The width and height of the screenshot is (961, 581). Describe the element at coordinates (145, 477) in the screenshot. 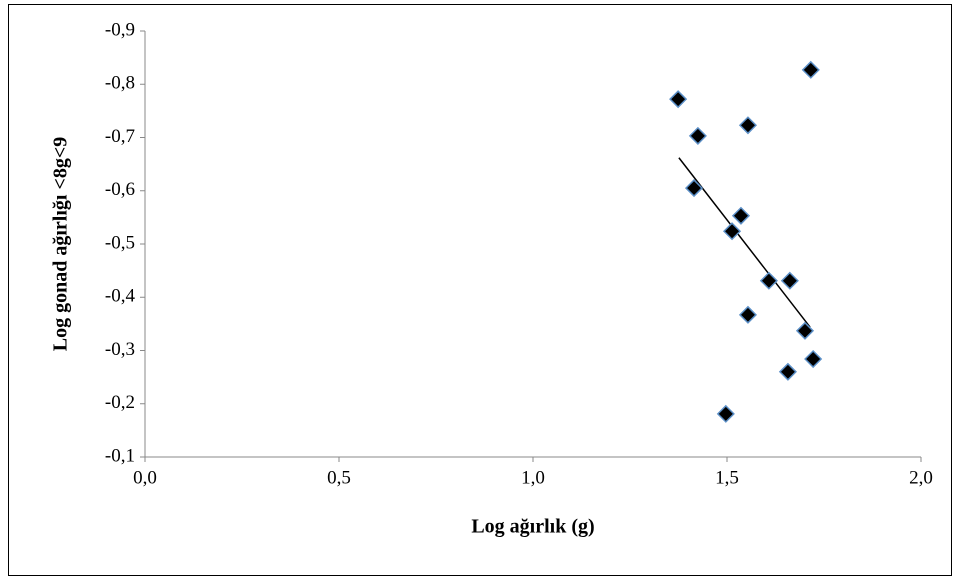

I see `x-tick-label: 0,0` at that location.